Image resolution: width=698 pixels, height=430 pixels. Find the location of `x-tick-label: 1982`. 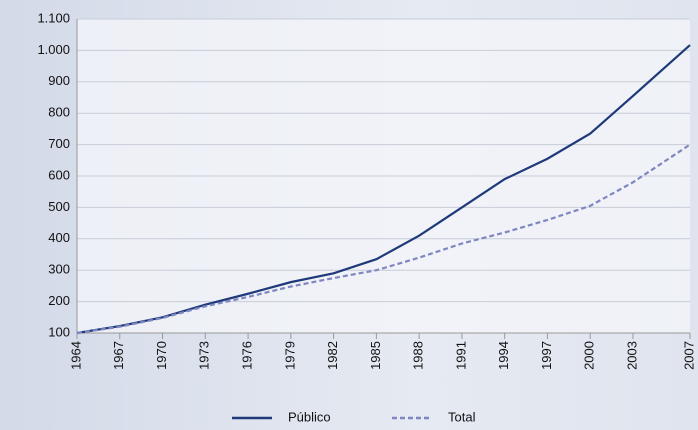

x-tick-label: 1982 is located at coordinates (332, 355).